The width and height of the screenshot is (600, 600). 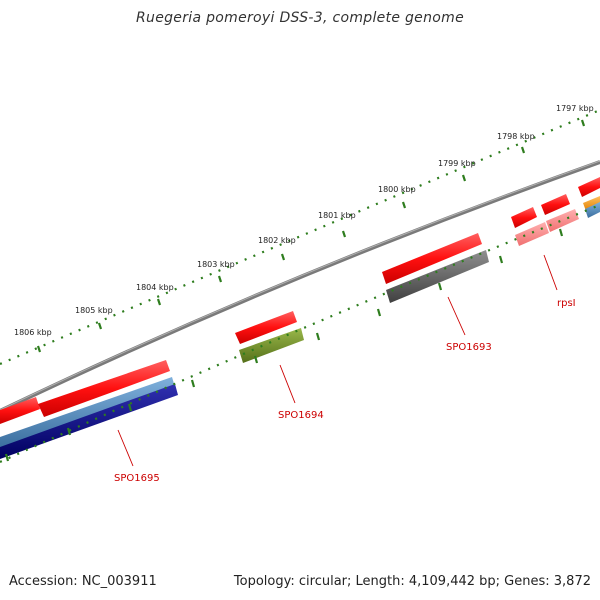 What do you see at coordinates (397, 189) in the screenshot?
I see `tick-label: 1800 kbp` at bounding box center [397, 189].